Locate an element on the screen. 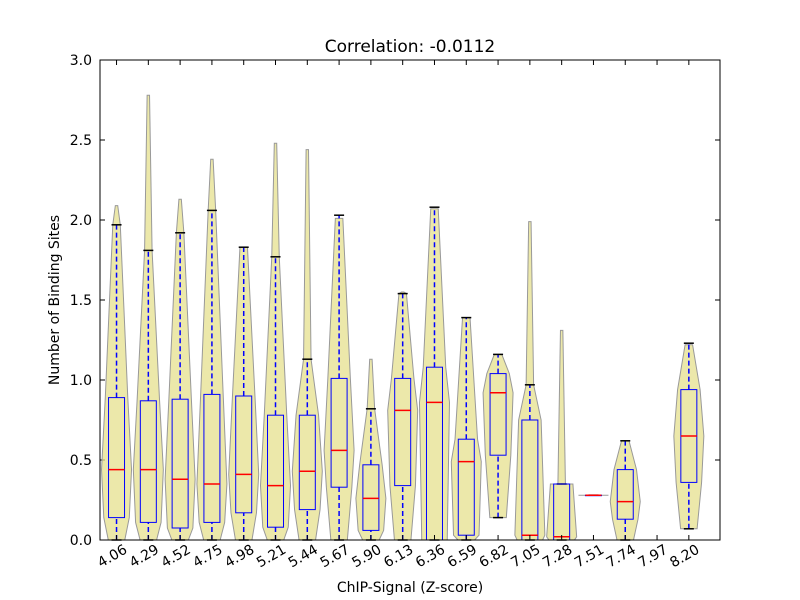  y-tick-label: 1.5 is located at coordinates (81, 301).